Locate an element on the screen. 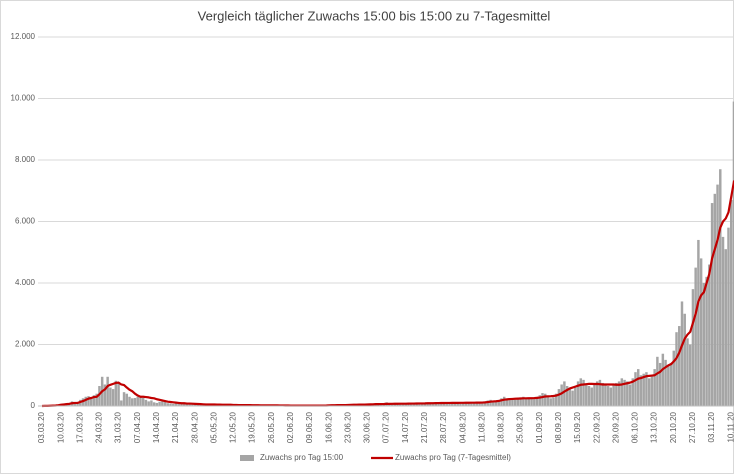 The height and width of the screenshot is (474, 734). x-tick-label: 27.10.20 is located at coordinates (692, 427).